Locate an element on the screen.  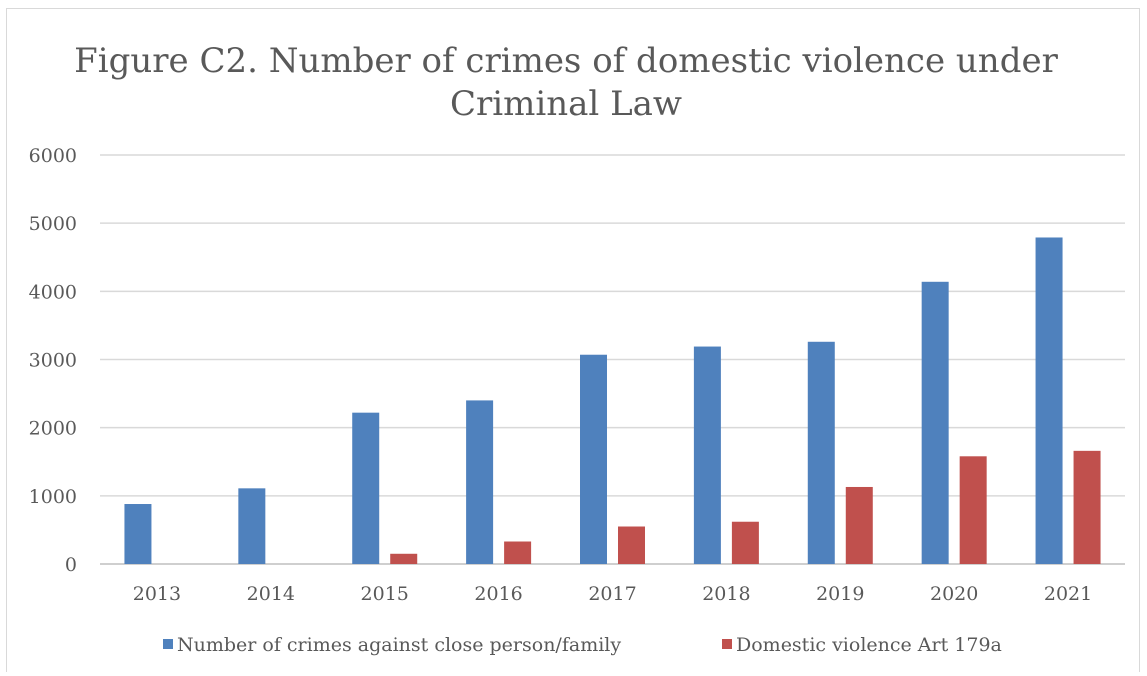
bar-domestic-violence-179a-2016 is located at coordinates (518, 552).